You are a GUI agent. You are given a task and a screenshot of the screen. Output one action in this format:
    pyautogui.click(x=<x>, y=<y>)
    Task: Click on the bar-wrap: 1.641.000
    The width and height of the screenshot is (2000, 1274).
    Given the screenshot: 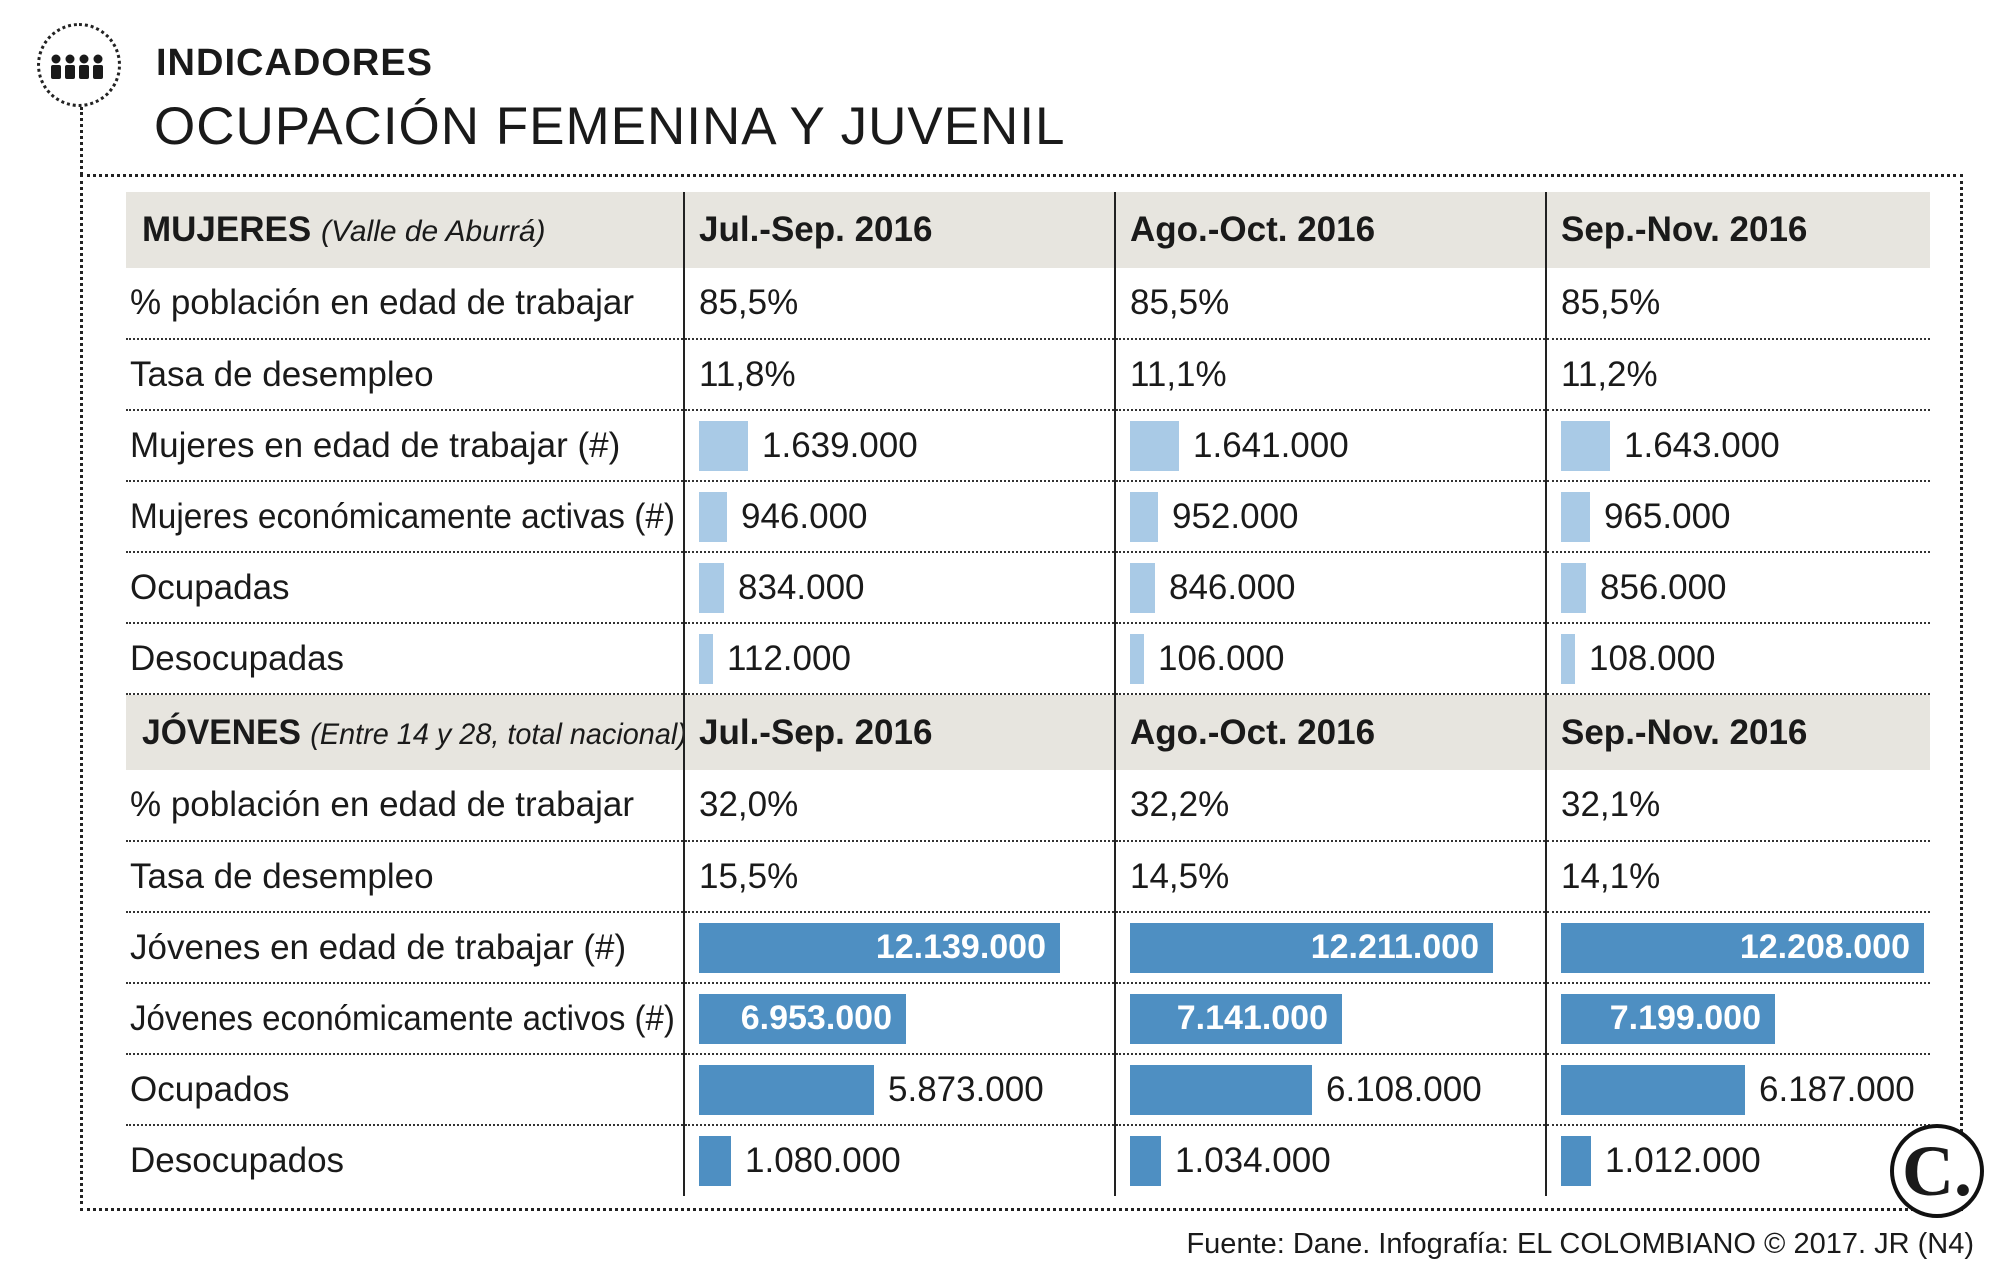 What is the action you would take?
    pyautogui.click(x=1337, y=445)
    